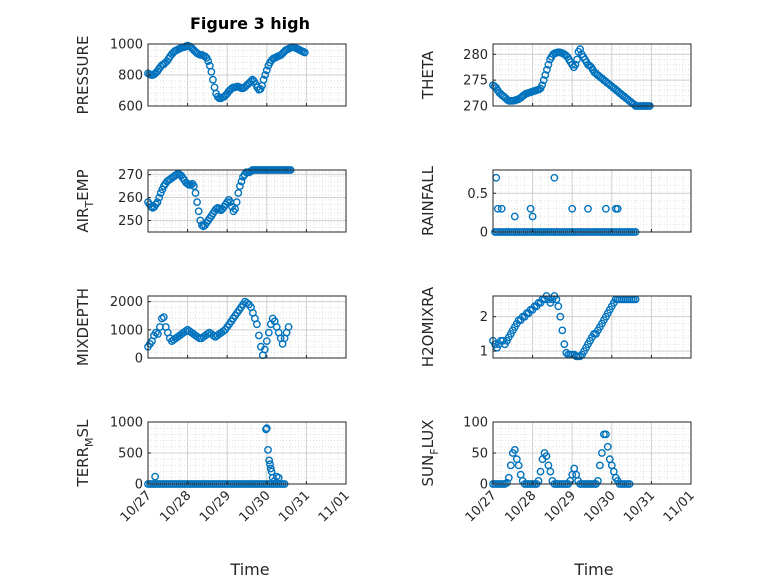 The width and height of the screenshot is (778, 583). What do you see at coordinates (593, 569) in the screenshot?
I see `x-axis-label-right: Time` at bounding box center [593, 569].